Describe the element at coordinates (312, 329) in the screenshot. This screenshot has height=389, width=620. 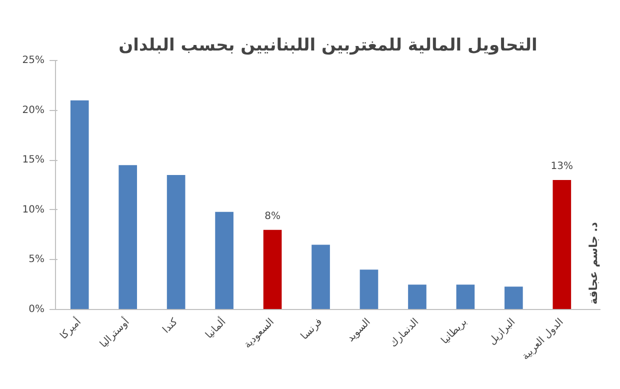
I see `x-tick-label: فرنسا` at that location.